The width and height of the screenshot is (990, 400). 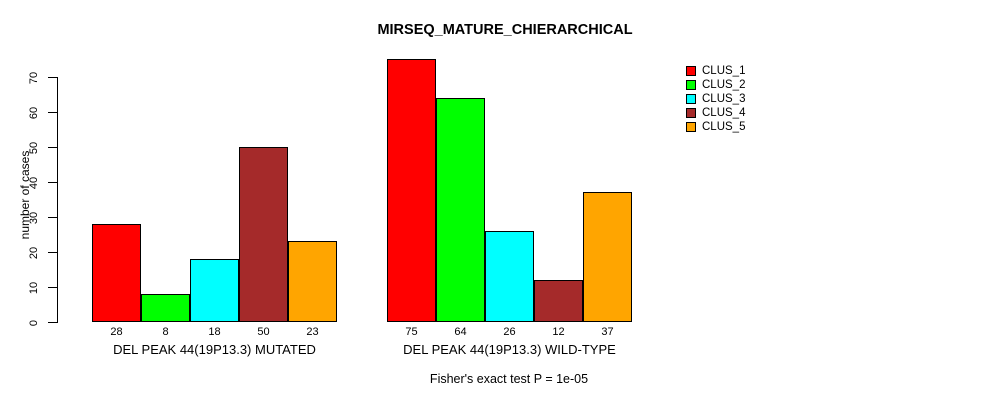 What do you see at coordinates (34, 147) in the screenshot?
I see `y-tick-label: 50` at bounding box center [34, 147].